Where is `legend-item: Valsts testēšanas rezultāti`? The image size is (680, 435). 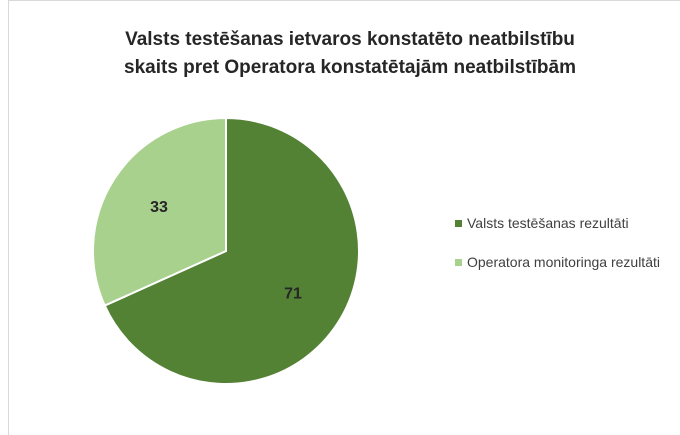 legend-item: Valsts testēšanas rezultāti is located at coordinates (562, 223).